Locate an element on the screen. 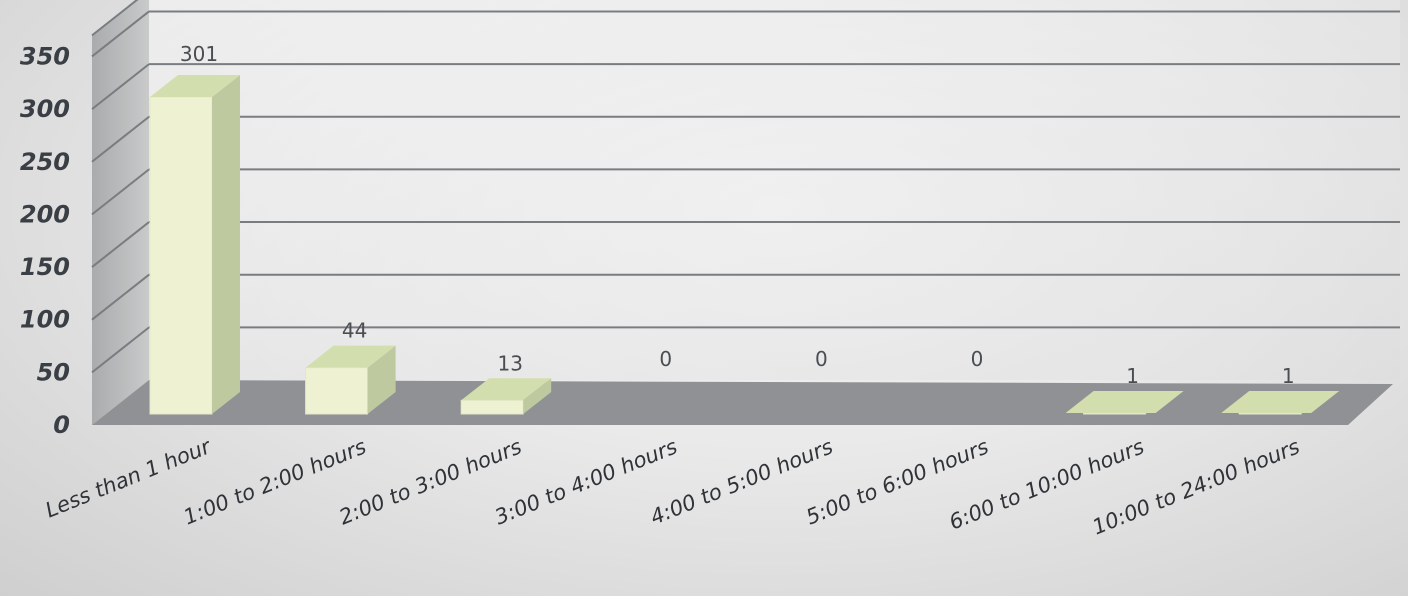 This screenshot has width=1408, height=596. side-wall is located at coordinates (120, 212).